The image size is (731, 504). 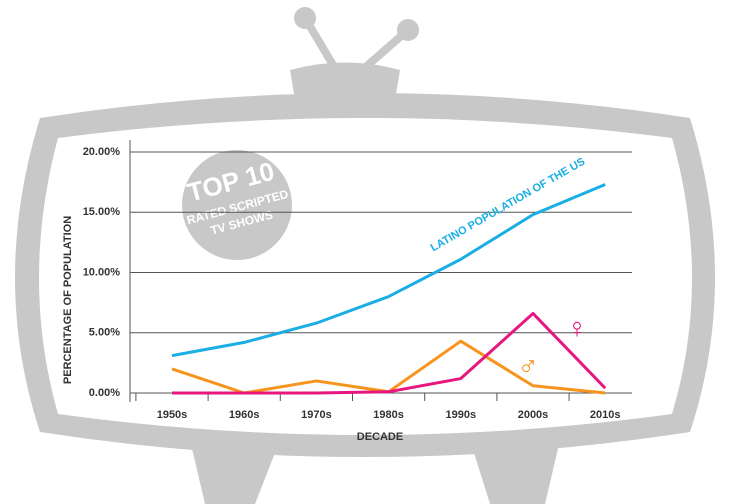 What do you see at coordinates (380, 437) in the screenshot?
I see `x-axis-label: DECADE` at bounding box center [380, 437].